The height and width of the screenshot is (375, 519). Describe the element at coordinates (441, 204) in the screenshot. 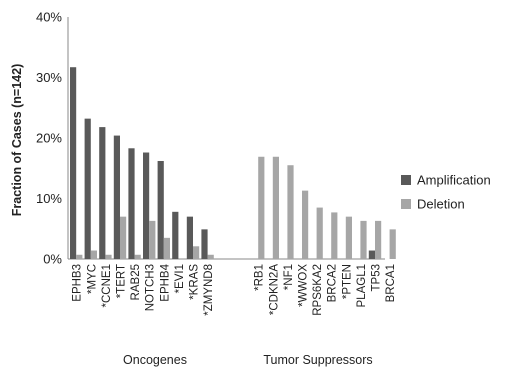

I see `legend-label: Deletion` at that location.